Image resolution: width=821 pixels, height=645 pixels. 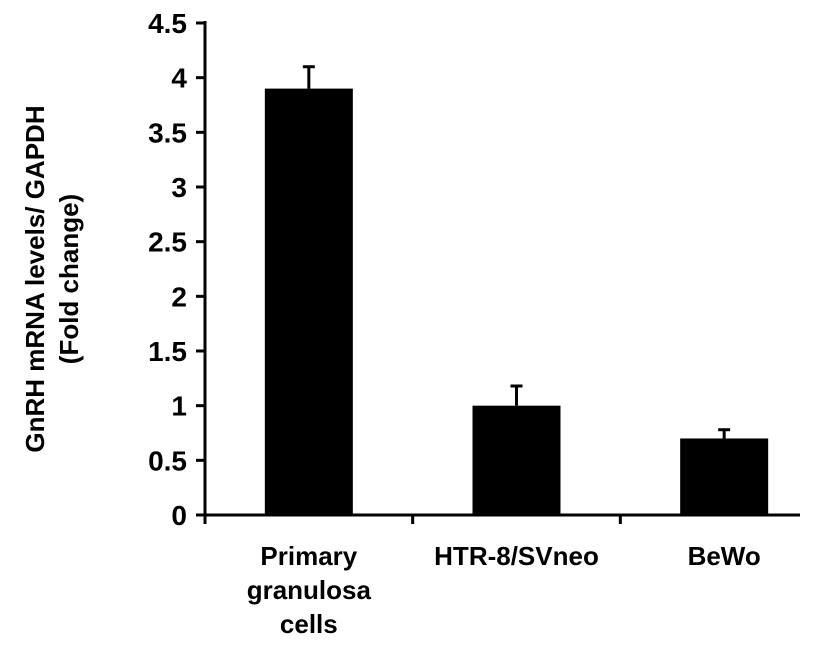 I want to click on y-tick-label: 3.5, so click(x=167, y=132).